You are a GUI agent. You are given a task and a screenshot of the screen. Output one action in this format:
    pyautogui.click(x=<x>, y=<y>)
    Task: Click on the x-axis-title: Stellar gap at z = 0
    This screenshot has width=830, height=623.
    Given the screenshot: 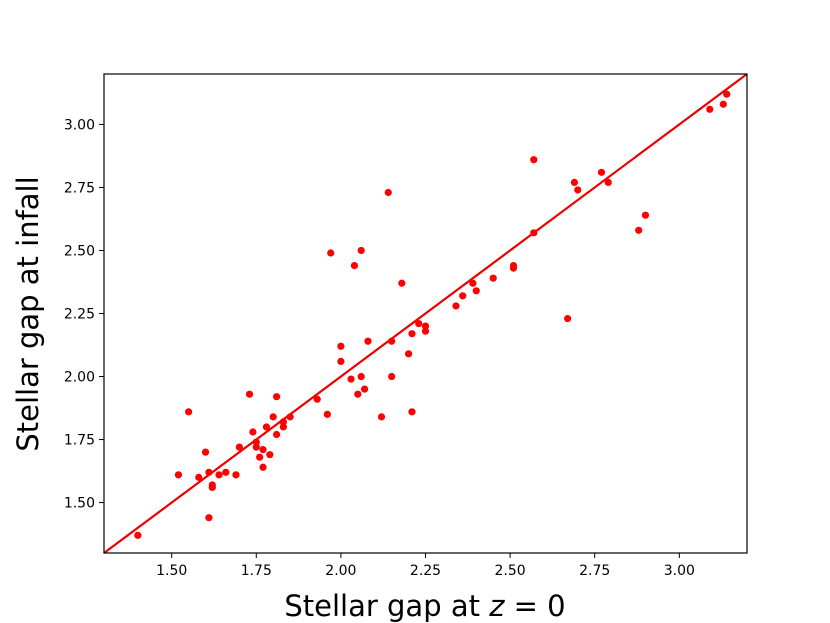 What is the action you would take?
    pyautogui.click(x=424, y=606)
    